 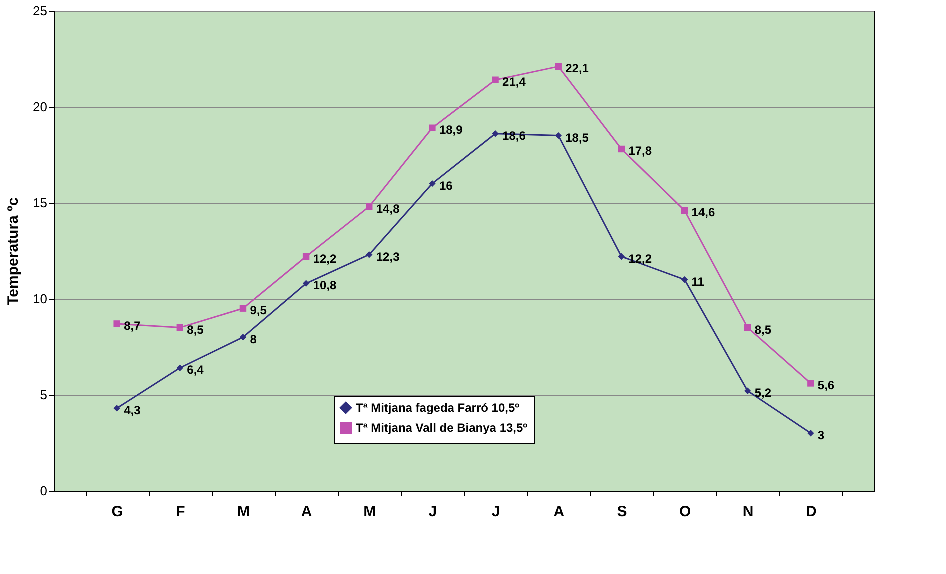 What do you see at coordinates (446, 185) in the screenshot?
I see `data-label: 16` at bounding box center [446, 185].